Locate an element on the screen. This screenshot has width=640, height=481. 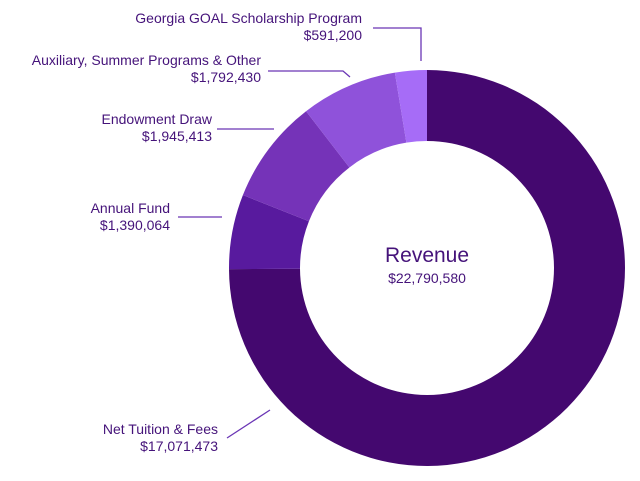
donut-slice-annual-fund is located at coordinates (269, 232).